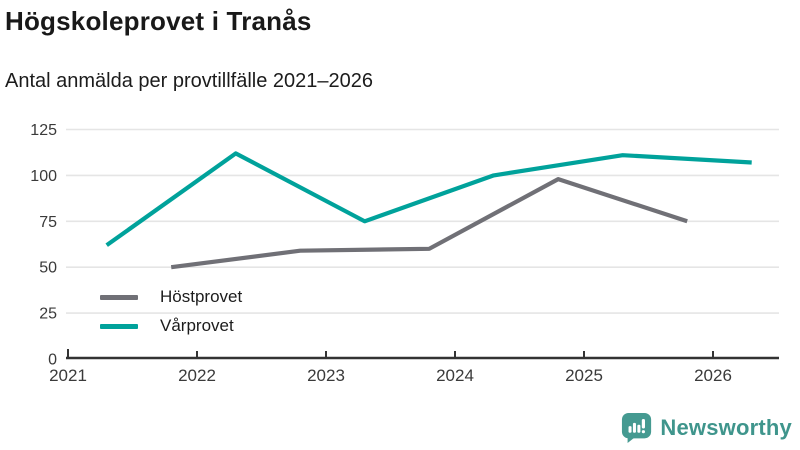  What do you see at coordinates (171, 311) in the screenshot?
I see `legend: Höstprovet Vårprovet` at bounding box center [171, 311].